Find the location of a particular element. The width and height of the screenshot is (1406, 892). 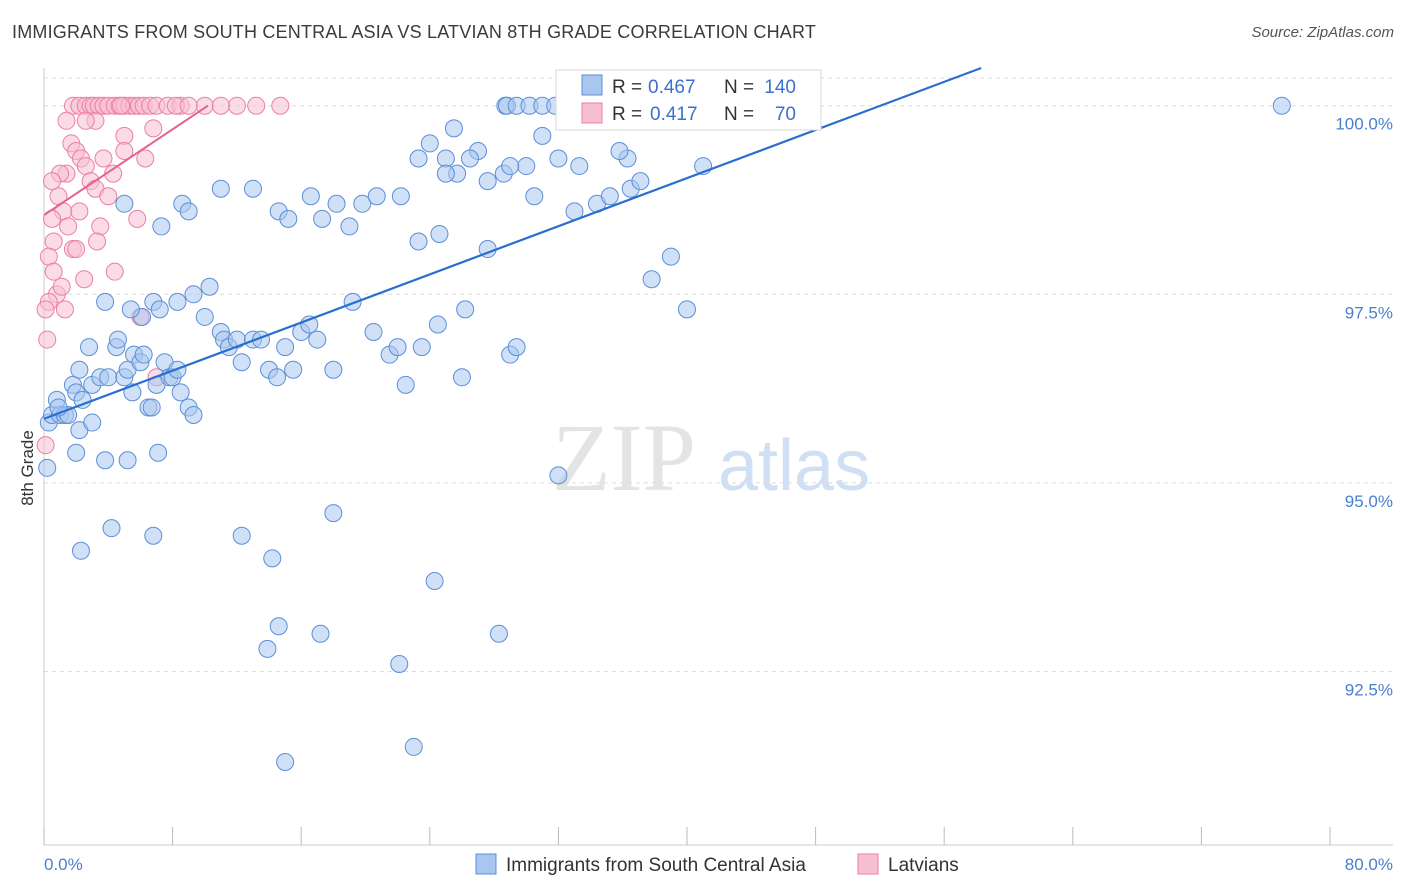

legend-swatch-south-central-asia is located at coordinates (486, 864).